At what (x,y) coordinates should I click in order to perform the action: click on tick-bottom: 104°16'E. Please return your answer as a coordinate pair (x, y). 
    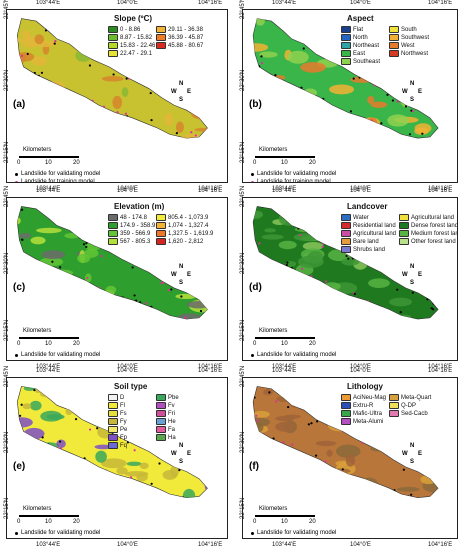
    Looking at the image, I should click on (210, 545).